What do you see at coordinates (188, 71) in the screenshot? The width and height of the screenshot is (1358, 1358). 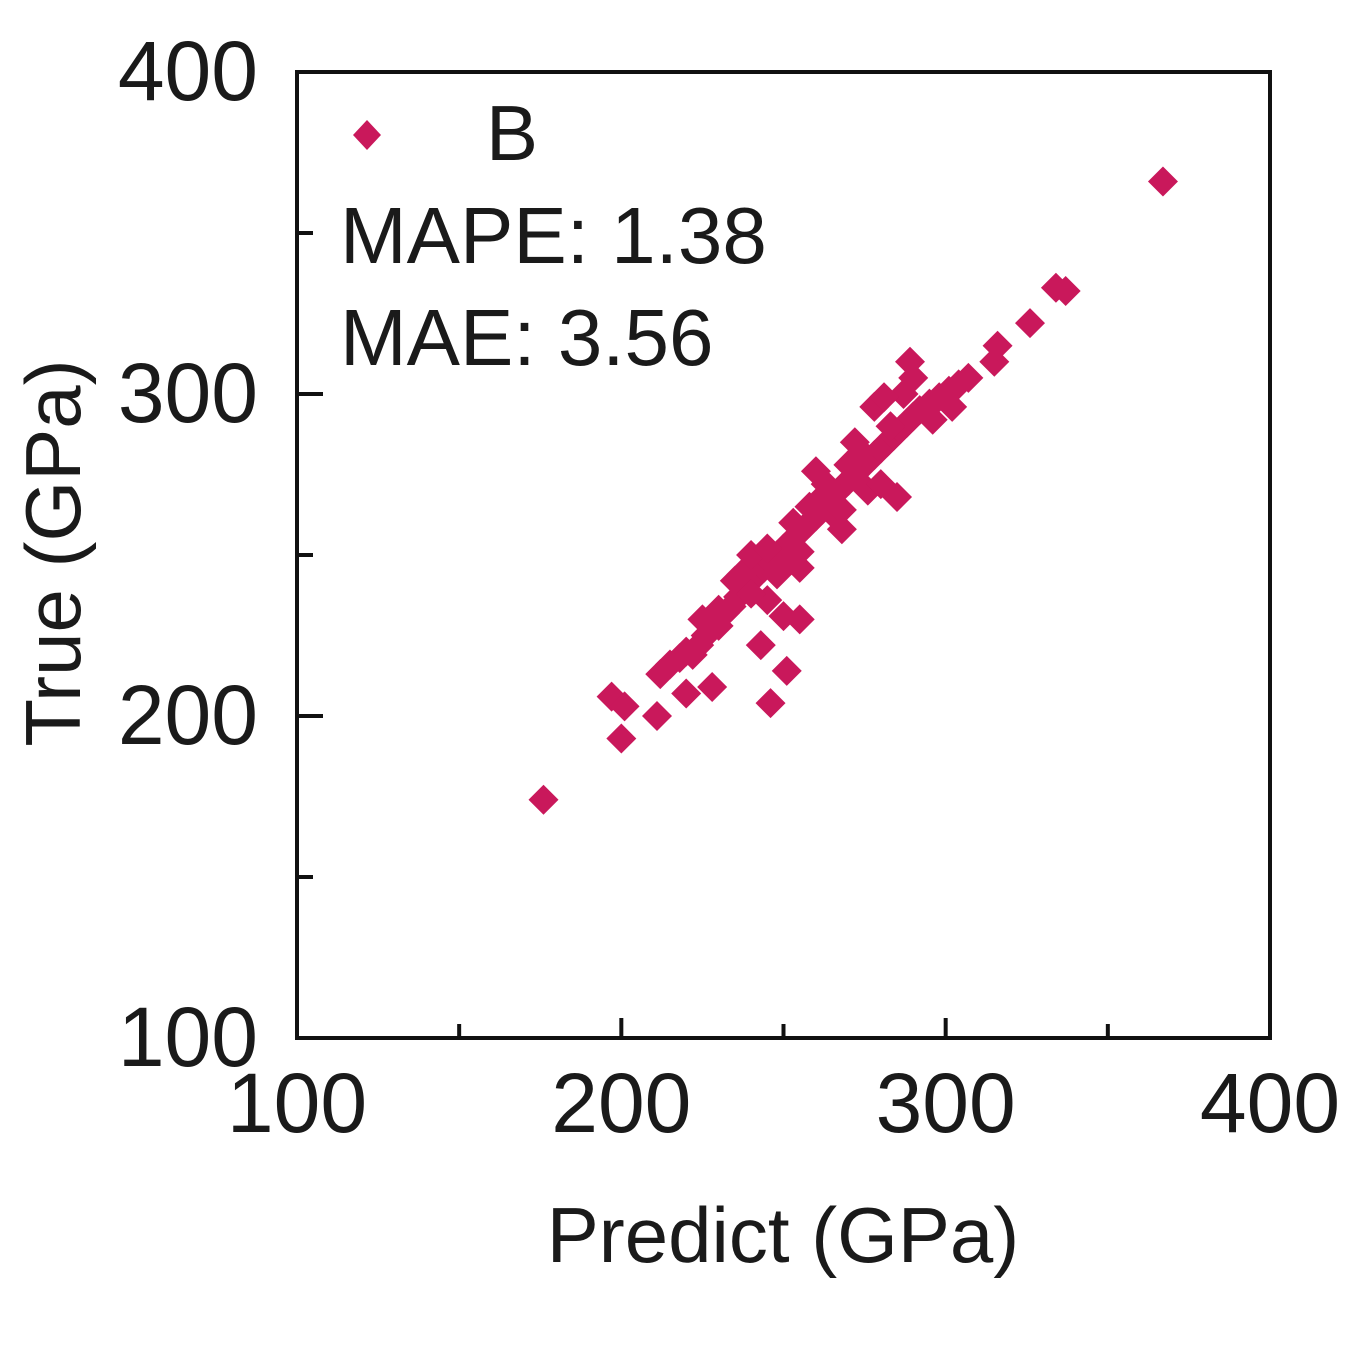 I see `y-tick-label: 400` at bounding box center [188, 71].